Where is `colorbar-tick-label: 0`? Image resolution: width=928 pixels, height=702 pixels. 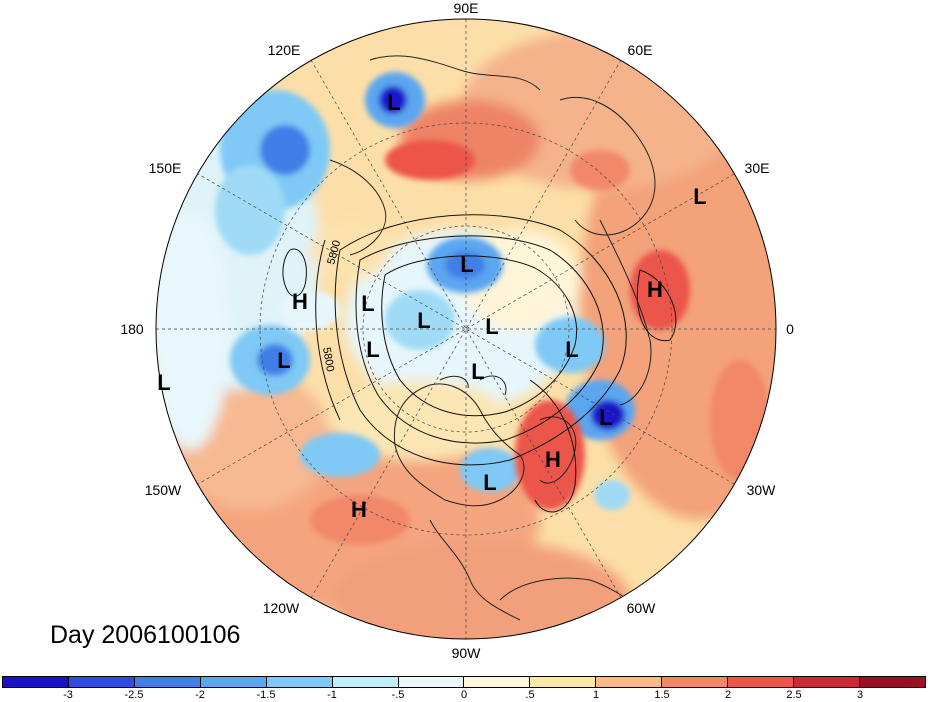 colorbar-tick-label: 0 is located at coordinates (464, 695).